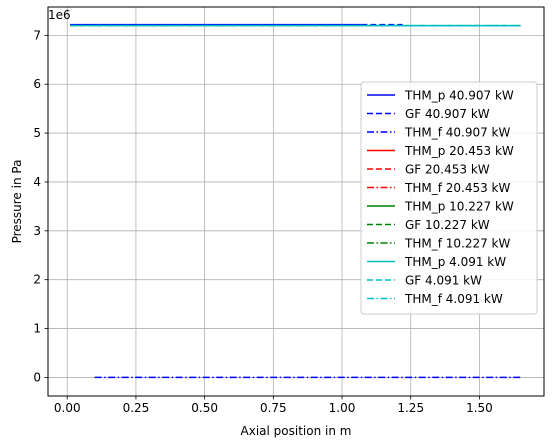 The width and height of the screenshot is (554, 448). I want to click on y-tick-label: 1, so click(37, 329).